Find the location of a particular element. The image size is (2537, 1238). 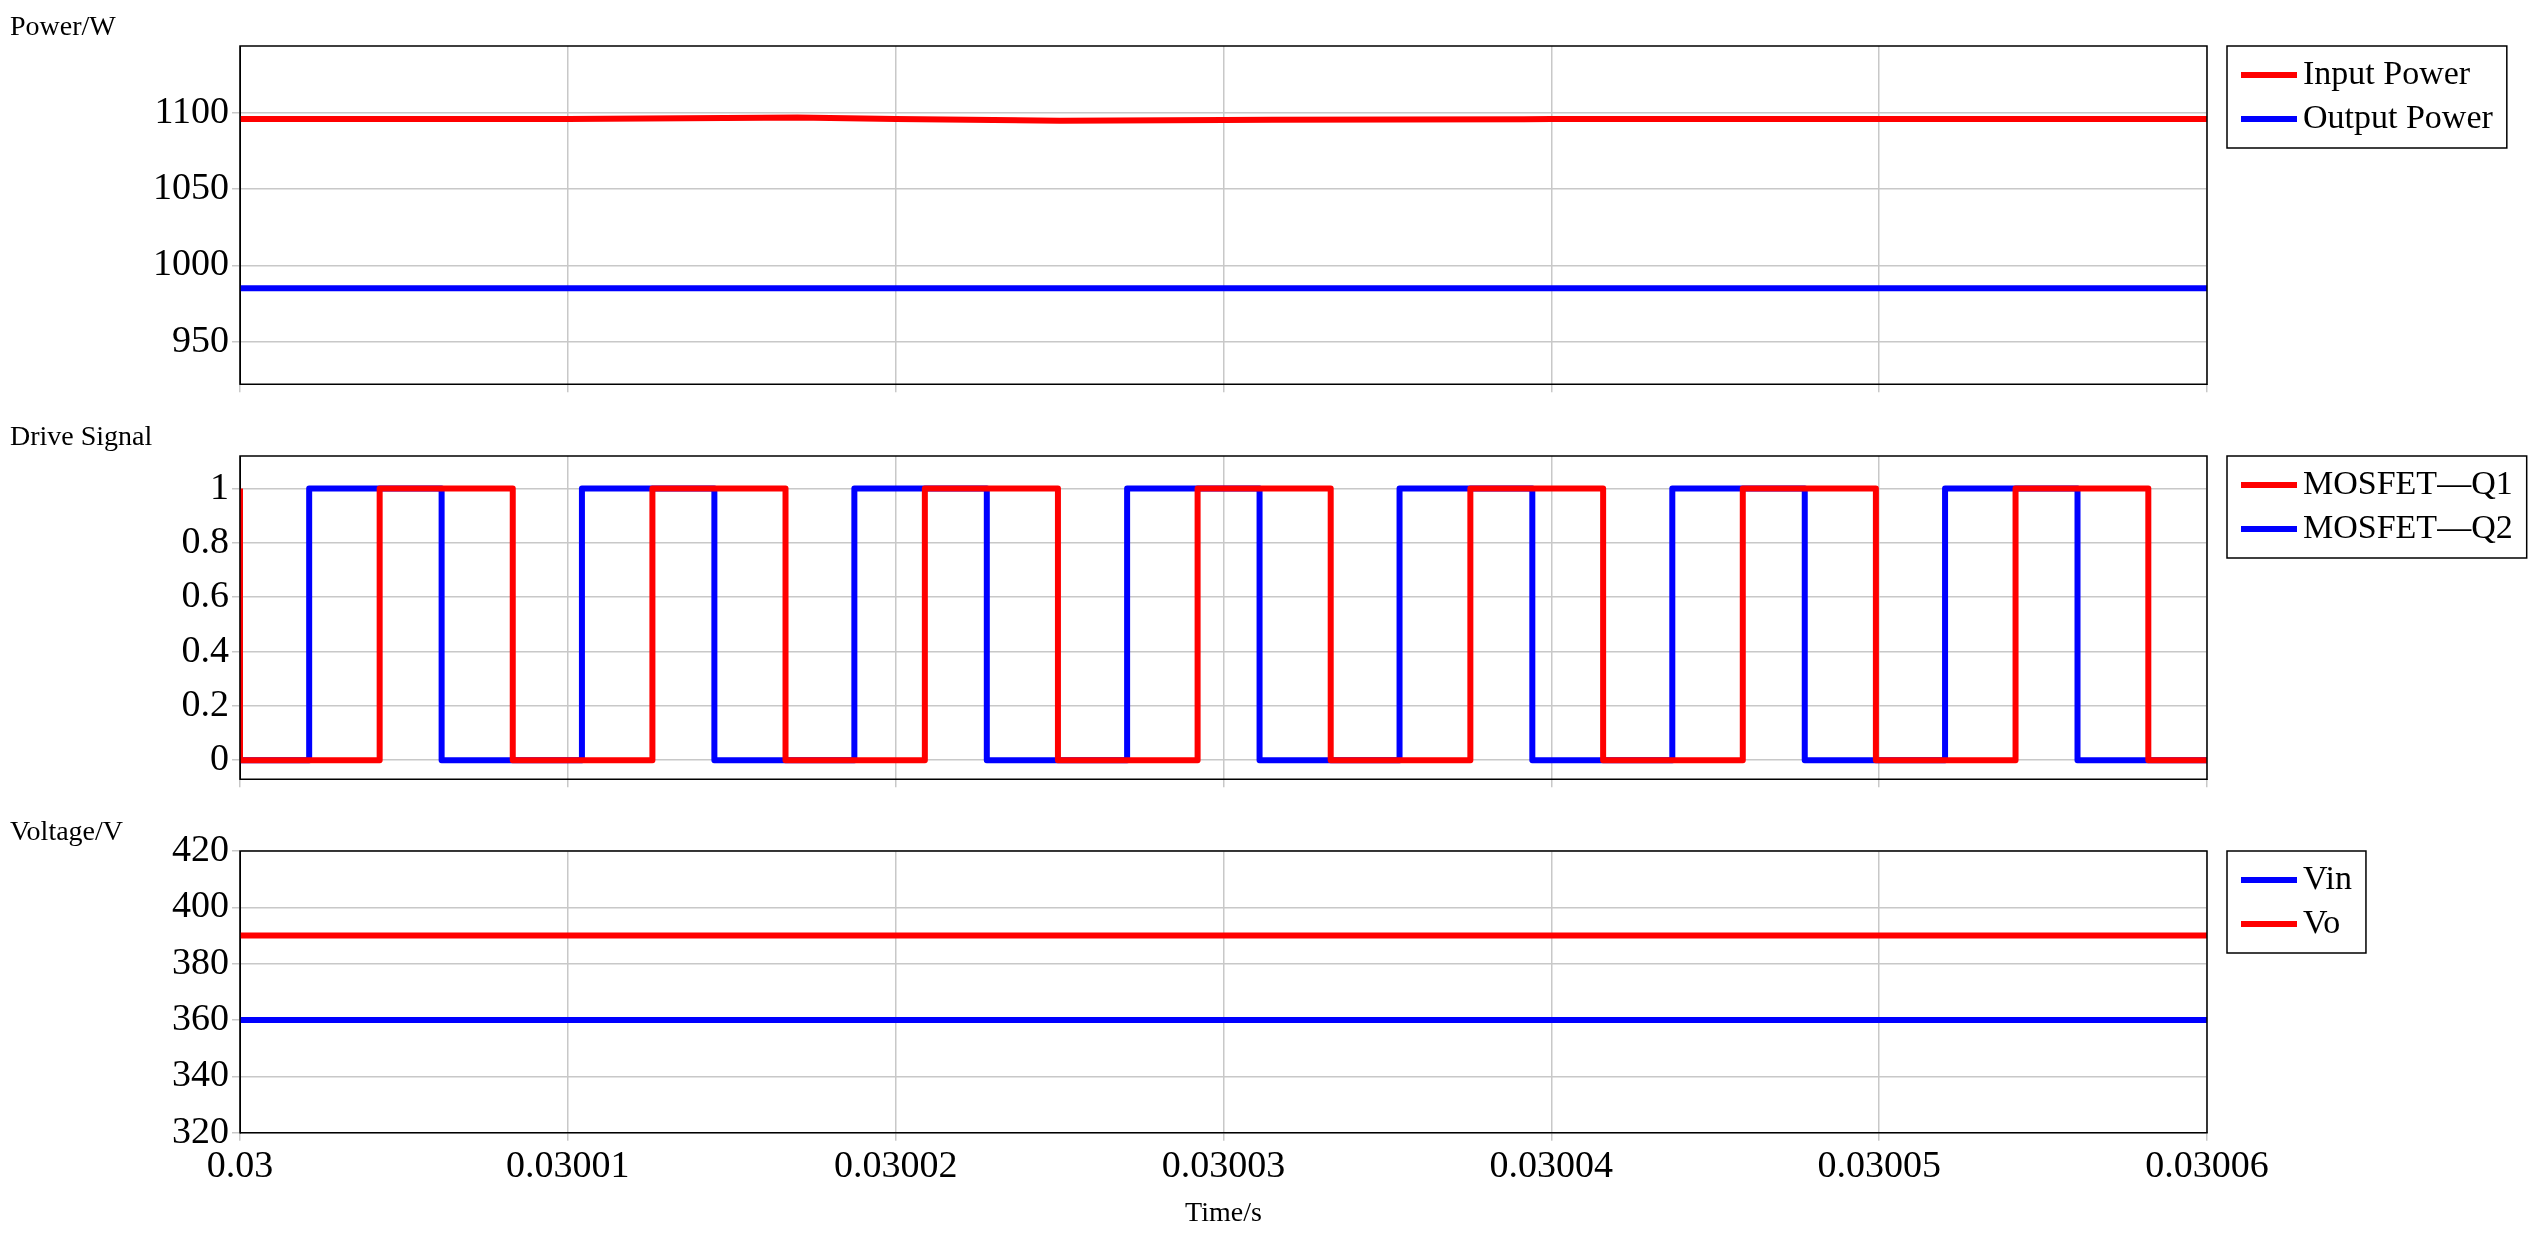

x-tick-label: 0.03006 is located at coordinates (2207, 1163).